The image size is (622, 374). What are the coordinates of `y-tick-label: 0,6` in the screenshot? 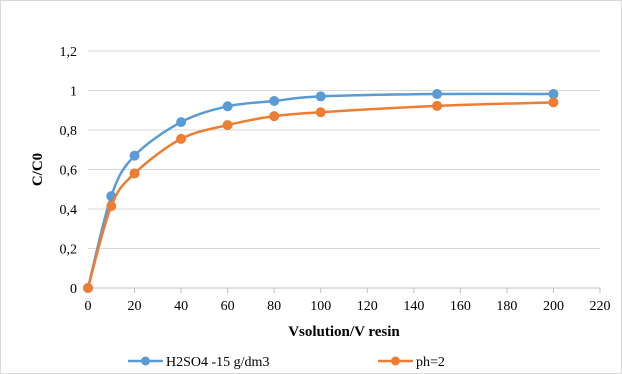 It's located at (69, 171).